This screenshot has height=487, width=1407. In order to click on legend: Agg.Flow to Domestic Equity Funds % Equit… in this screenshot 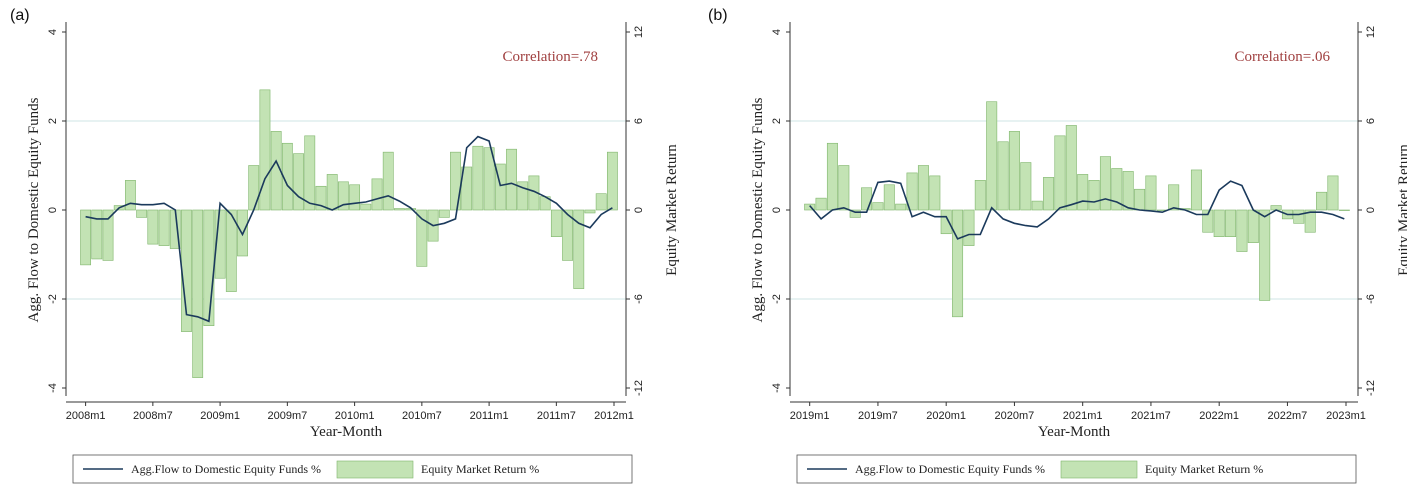, I will do `click(1076, 469)`.